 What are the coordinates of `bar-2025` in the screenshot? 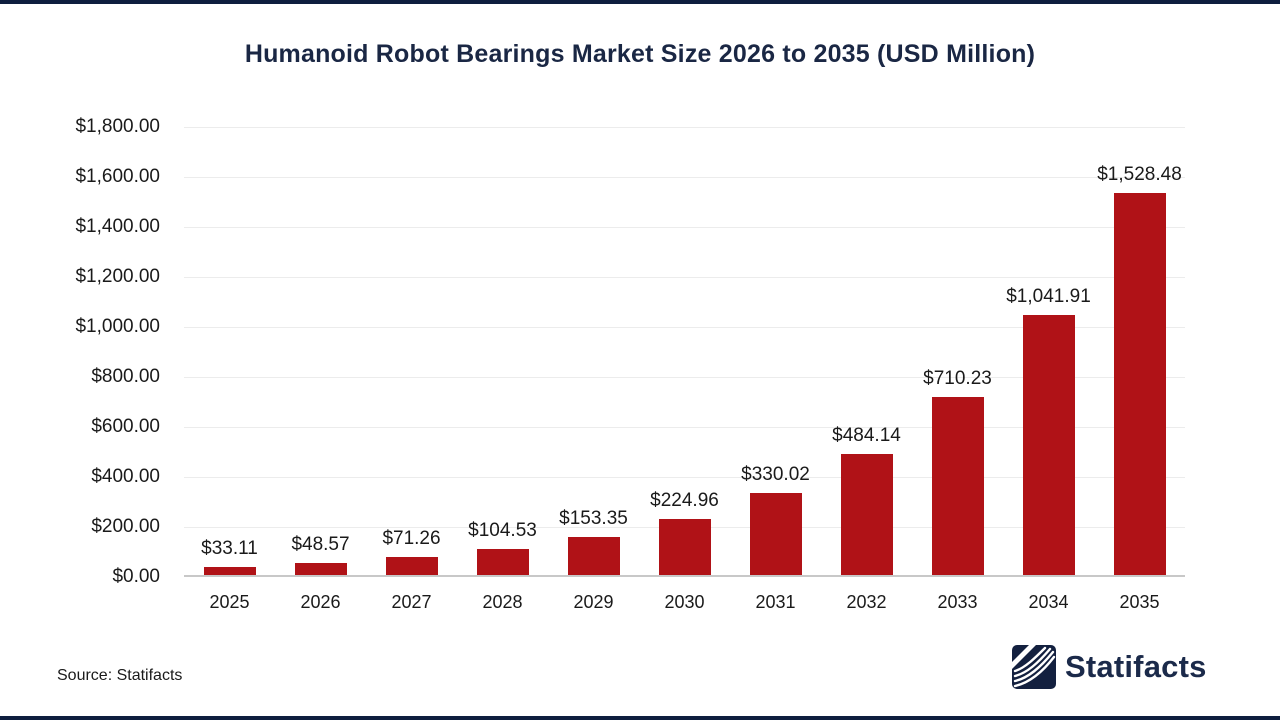 It's located at (229, 570).